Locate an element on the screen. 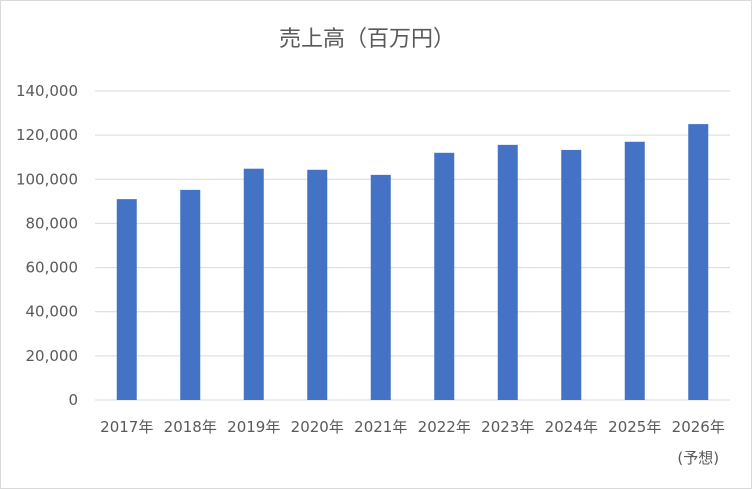 The width and height of the screenshot is (752, 489). bar-2017年 is located at coordinates (126, 299).